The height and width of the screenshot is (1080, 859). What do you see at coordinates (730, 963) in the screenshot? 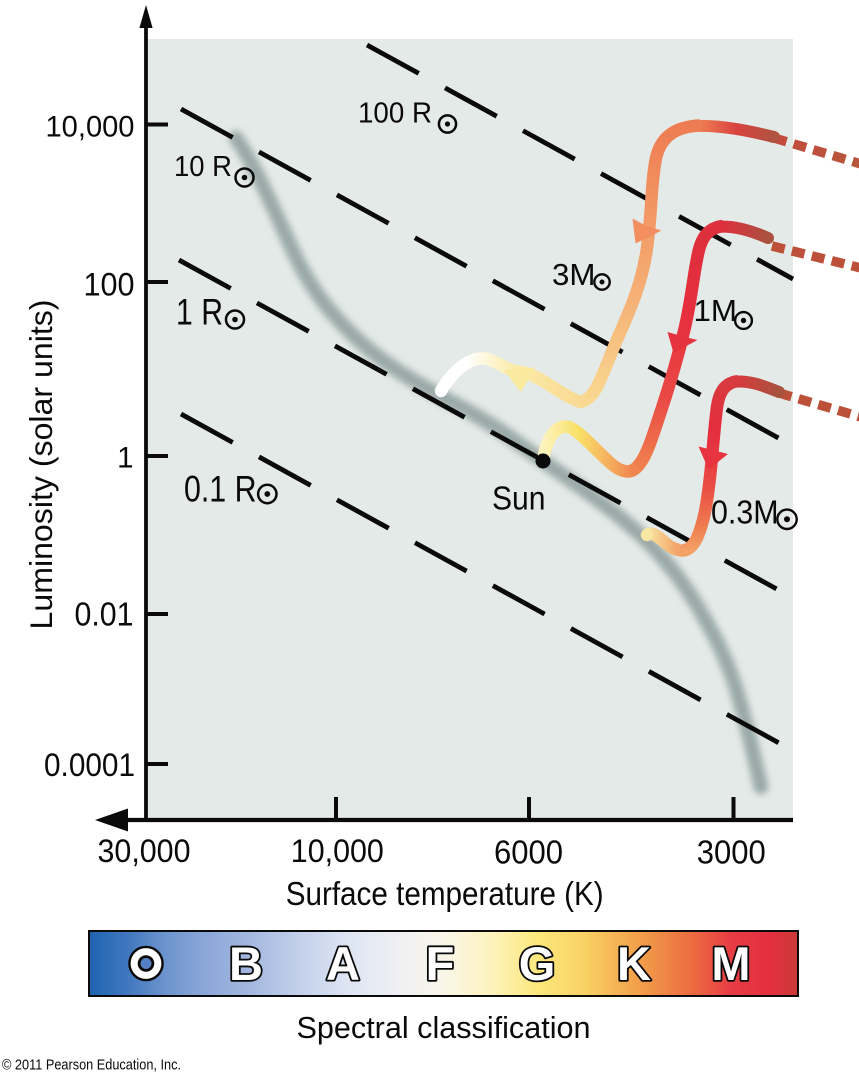
I see `svg-text: M` at bounding box center [730, 963].